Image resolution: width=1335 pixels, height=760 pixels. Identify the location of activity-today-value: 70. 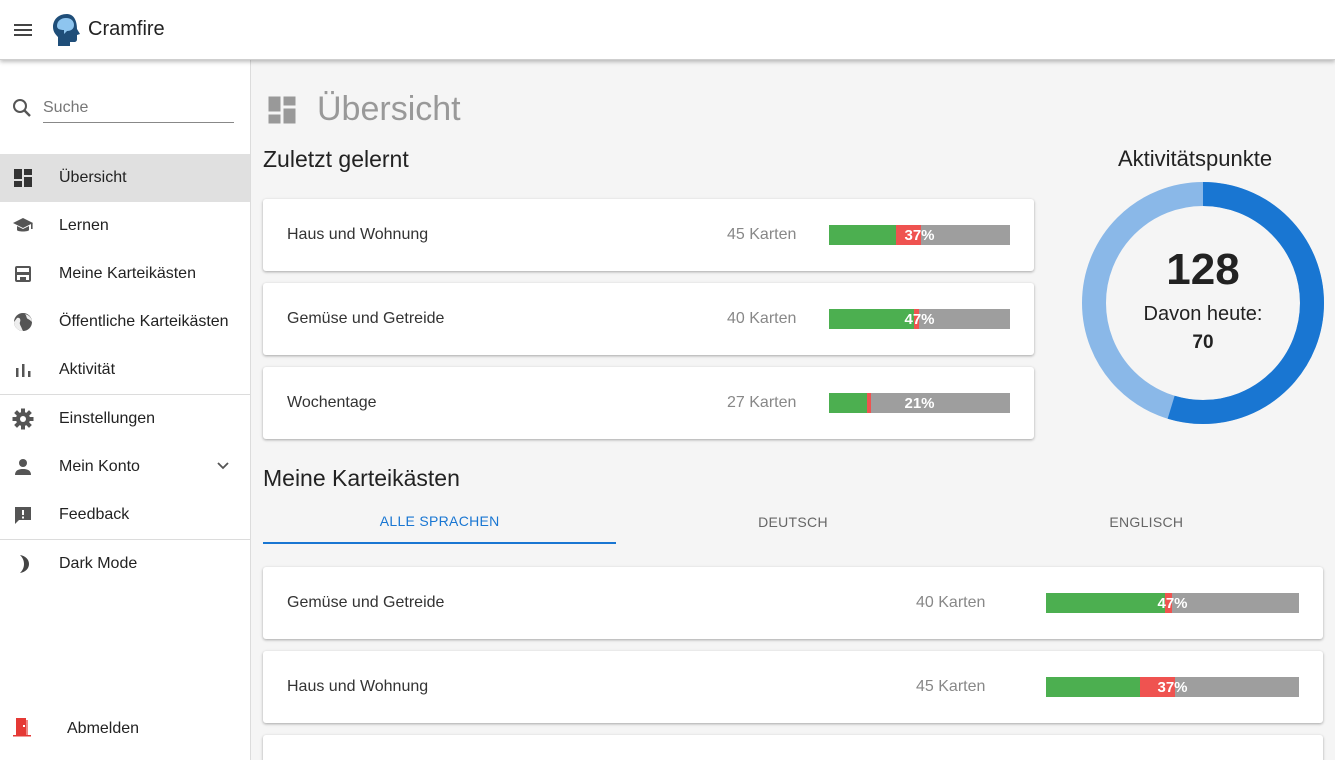
(1203, 342).